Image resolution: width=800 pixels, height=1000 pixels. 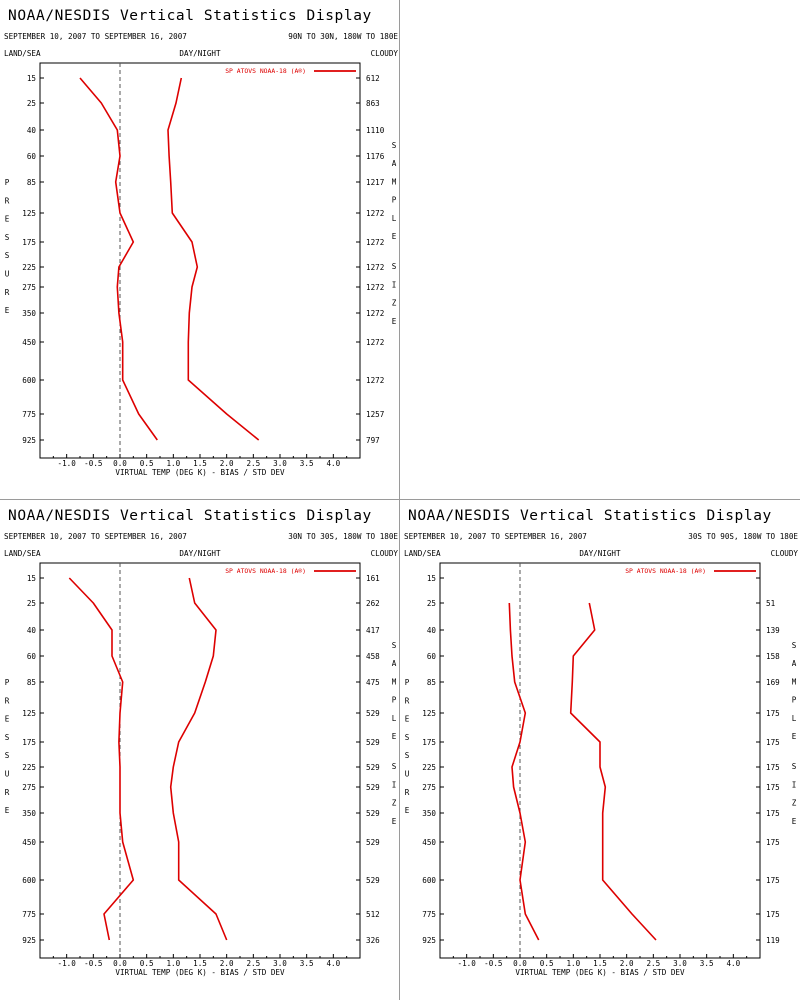 I want to click on sample-size-label: 158, so click(x=773, y=656).